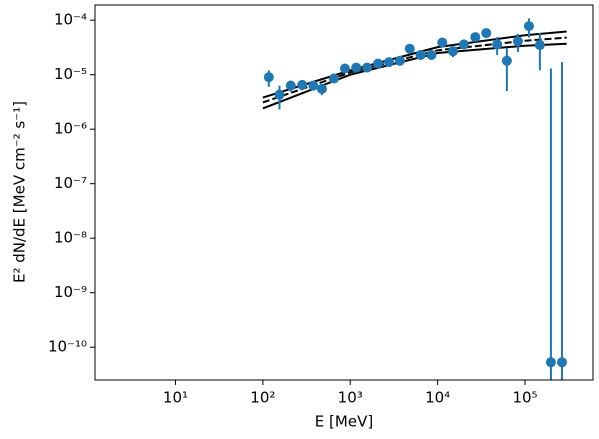  I want to click on y-tick-label: 10⁻⁵, so click(70, 74).